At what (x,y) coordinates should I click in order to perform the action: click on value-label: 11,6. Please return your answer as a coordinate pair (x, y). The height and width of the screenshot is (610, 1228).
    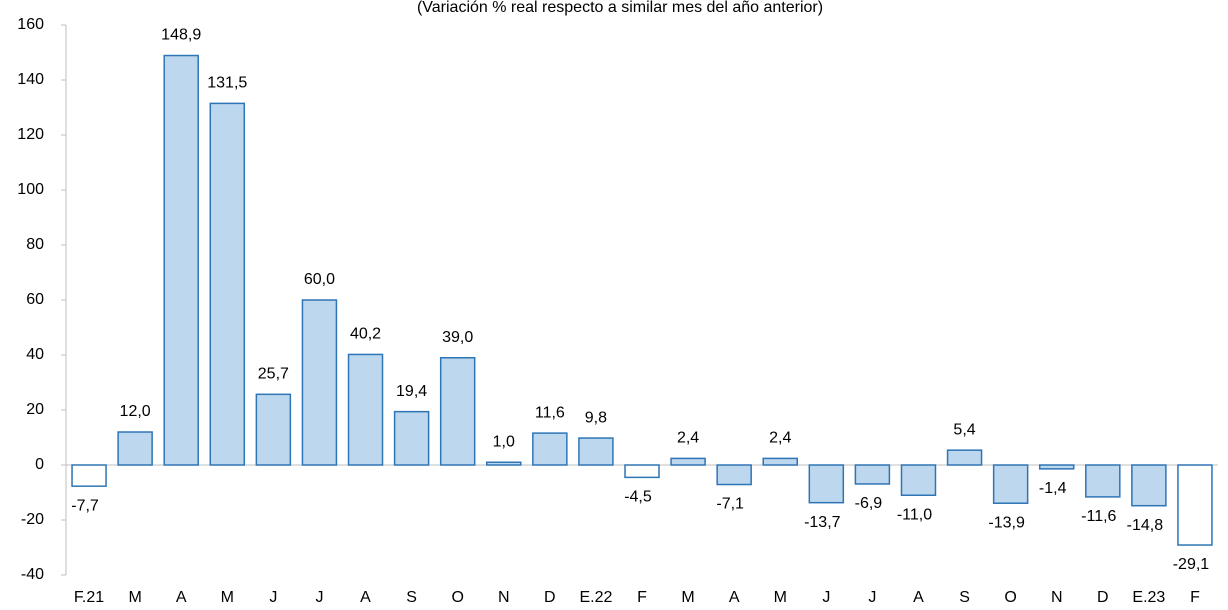
    Looking at the image, I should click on (550, 412).